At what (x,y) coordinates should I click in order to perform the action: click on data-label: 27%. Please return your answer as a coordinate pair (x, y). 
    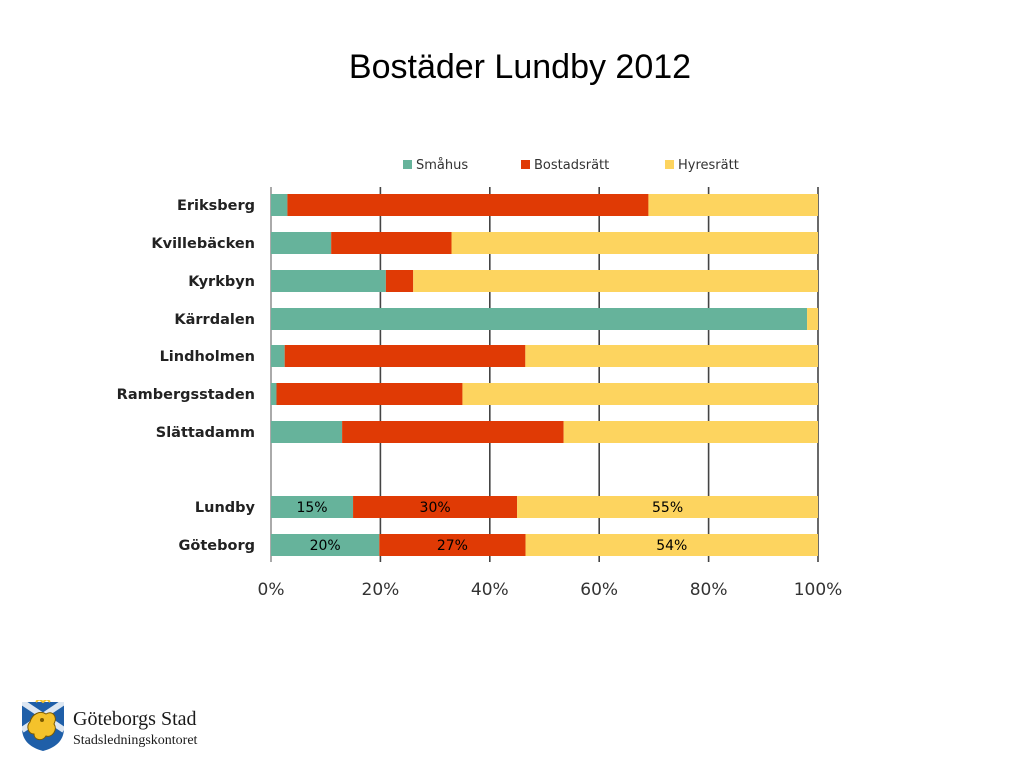
    Looking at the image, I should click on (452, 546).